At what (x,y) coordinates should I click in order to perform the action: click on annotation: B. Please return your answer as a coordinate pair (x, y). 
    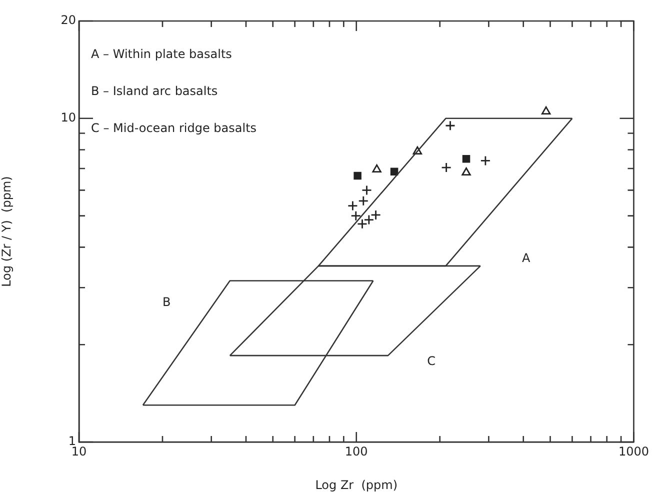
    Looking at the image, I should click on (166, 302).